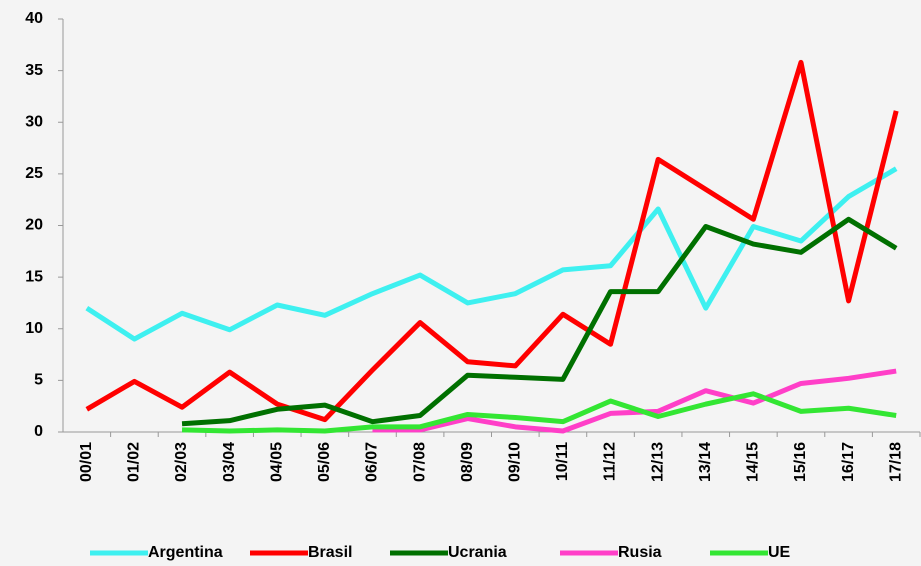 The height and width of the screenshot is (566, 921). I want to click on legend-label: Brasil, so click(330, 552).